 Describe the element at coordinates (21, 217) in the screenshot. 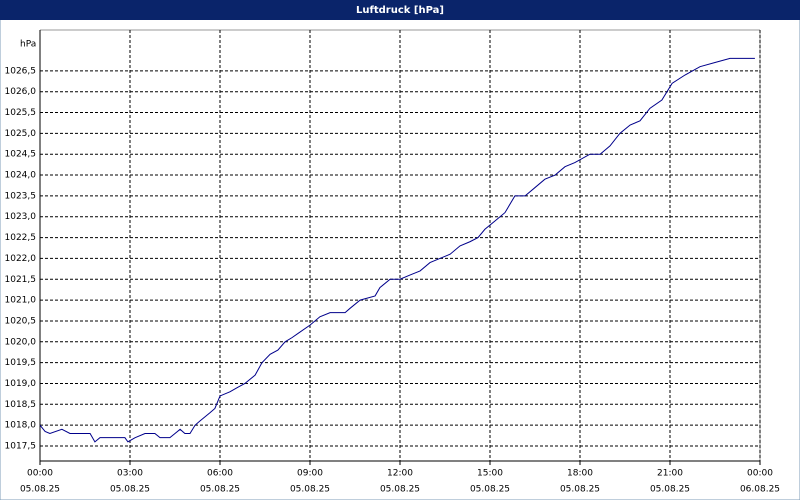

I see `y-tick-label: 1023,0` at that location.